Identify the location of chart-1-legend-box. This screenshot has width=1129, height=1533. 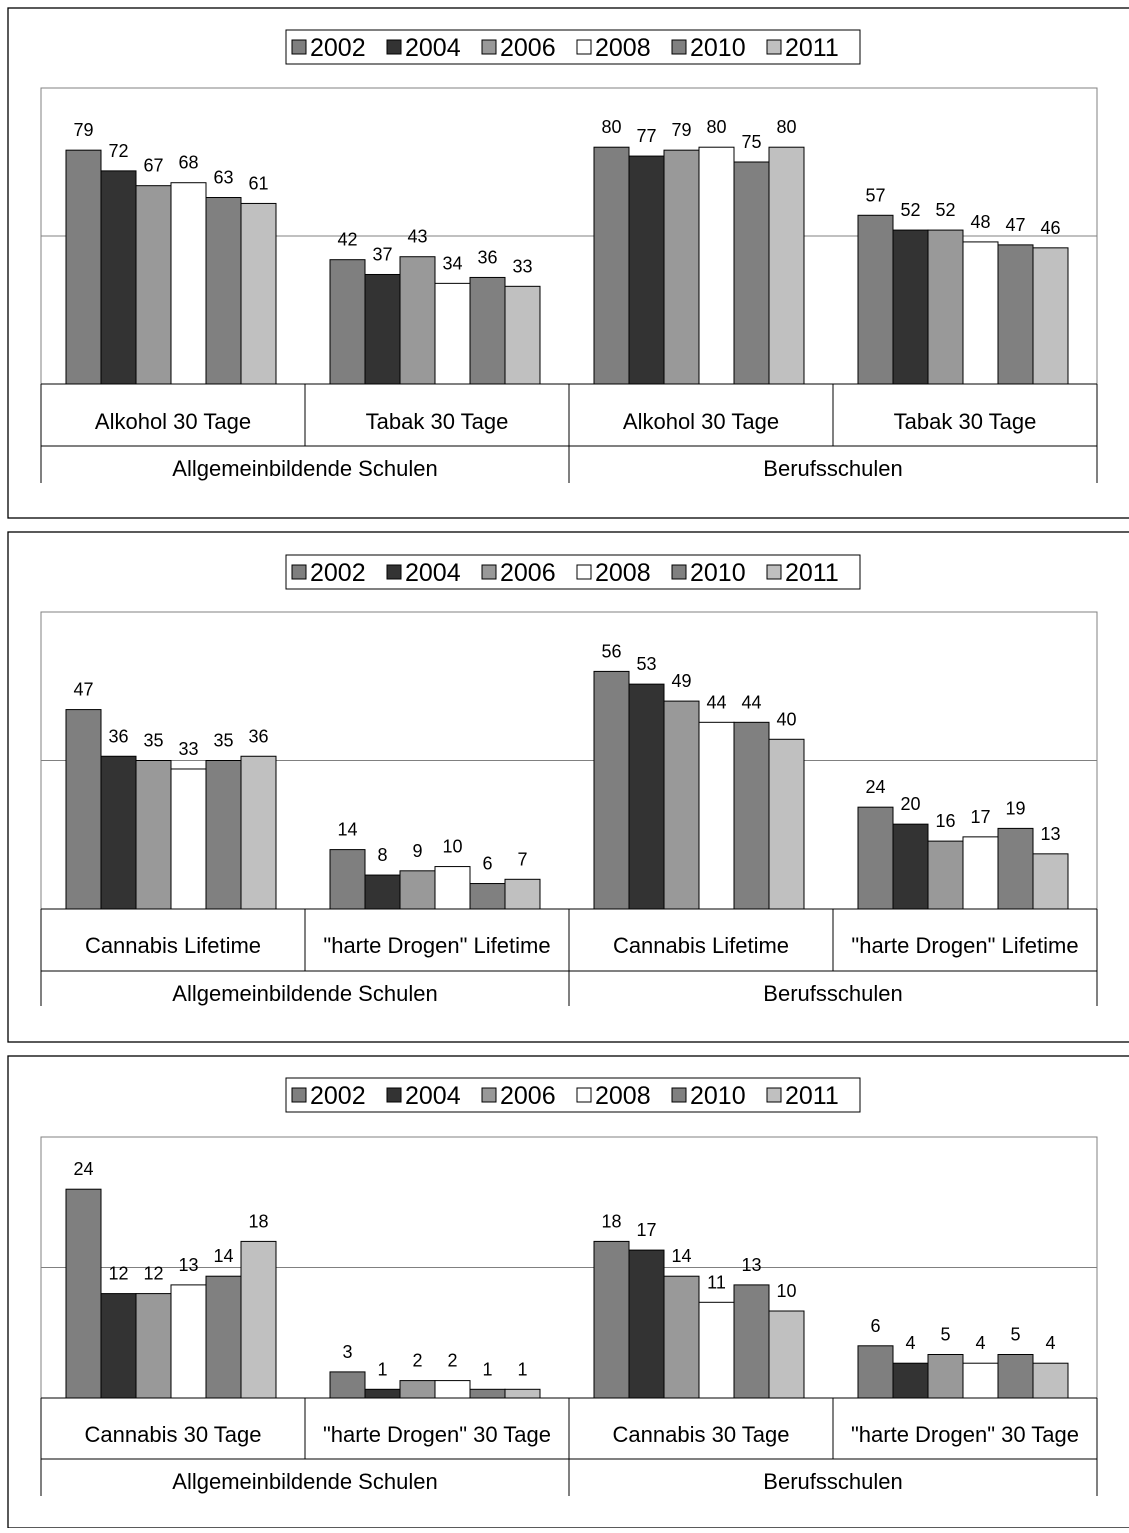
(573, 47).